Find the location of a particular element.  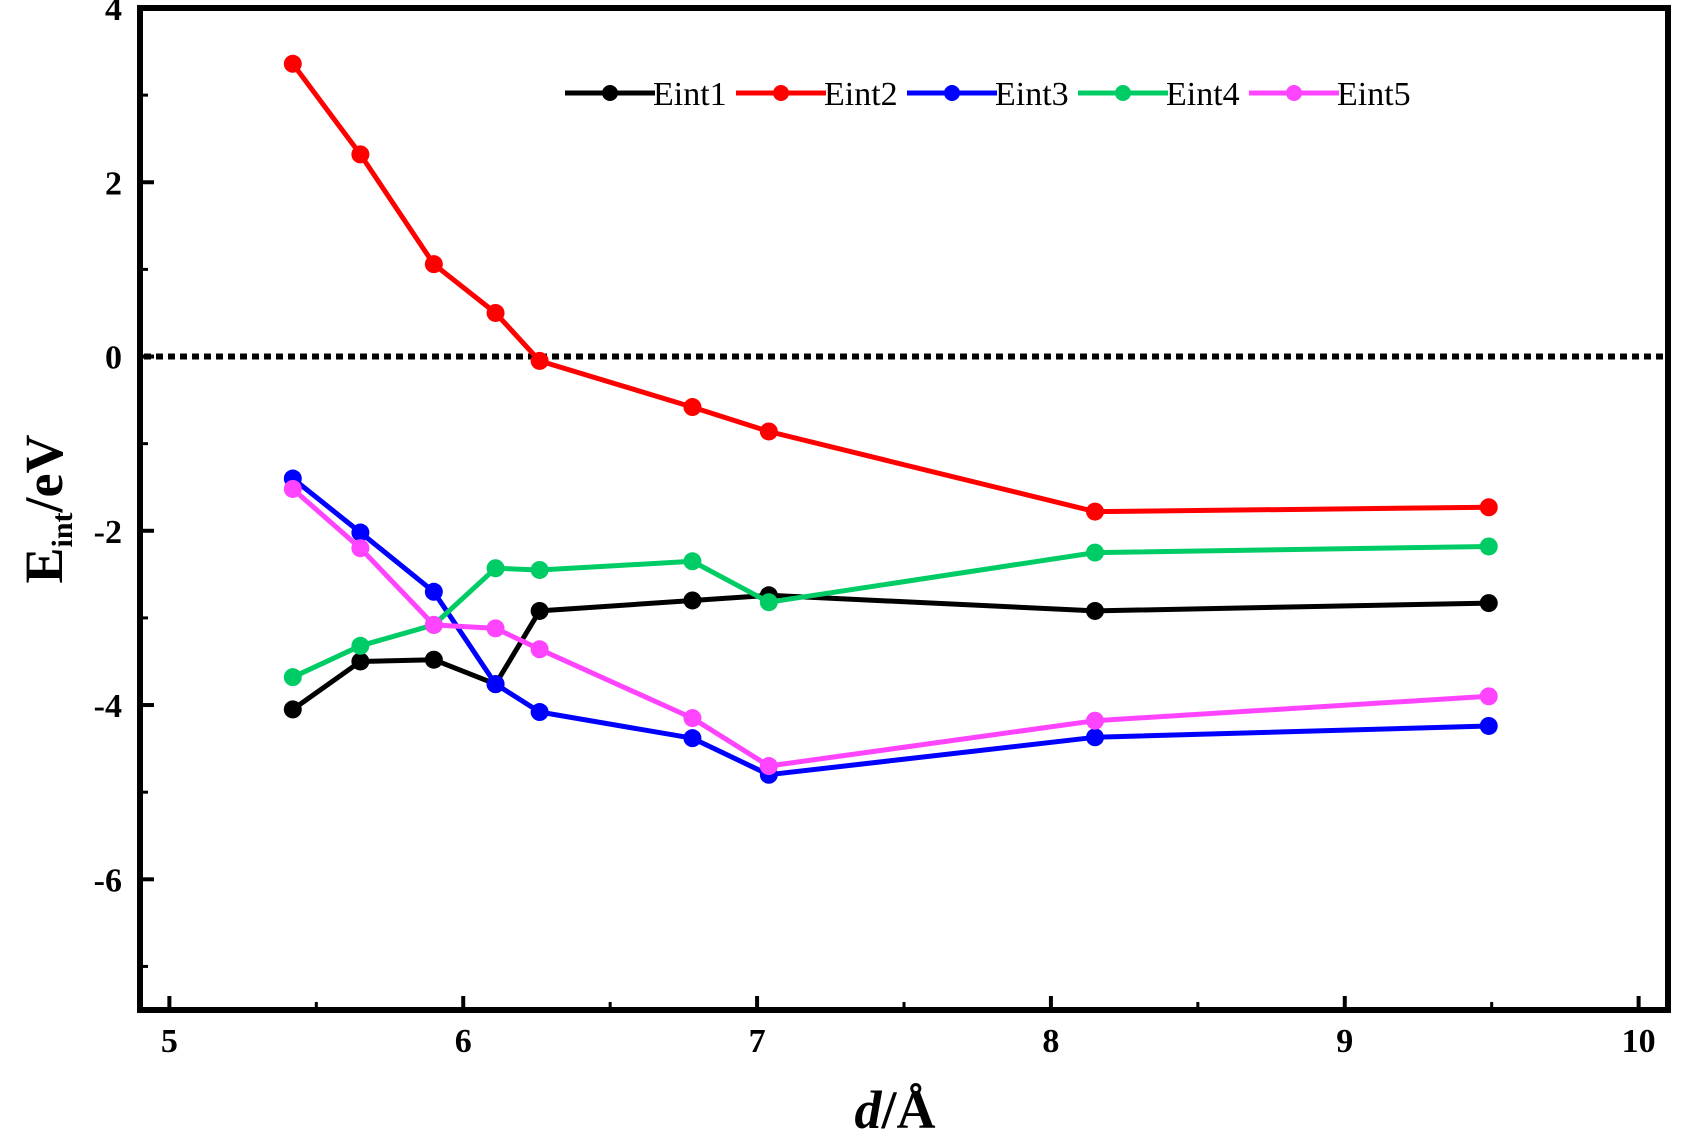

y-tick-label: -6 is located at coordinates (108, 880).